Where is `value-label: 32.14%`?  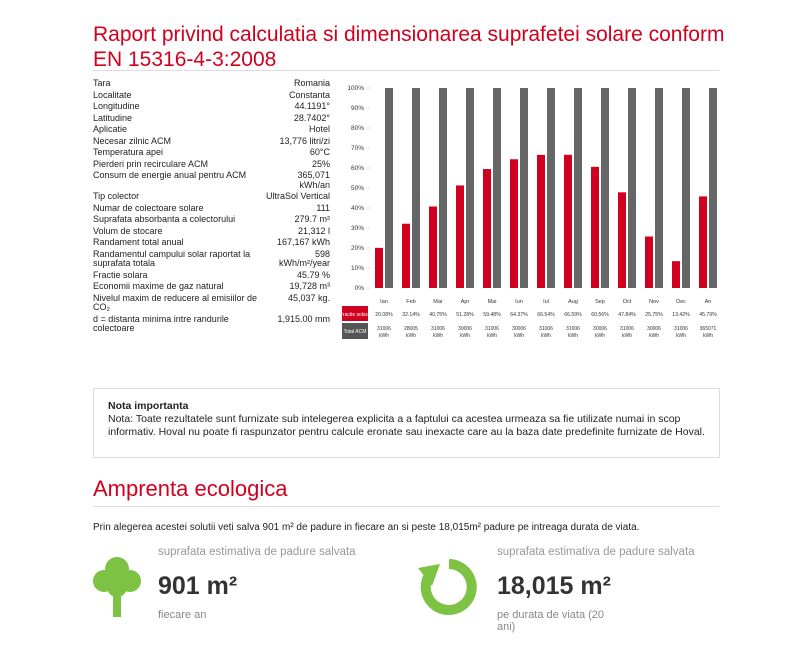
value-label: 32.14% is located at coordinates (411, 315).